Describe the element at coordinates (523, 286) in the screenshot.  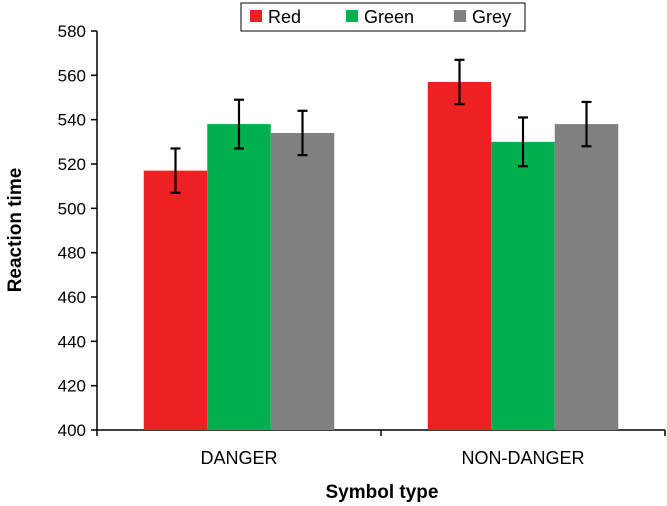
I see `bar-green-non-danger` at that location.